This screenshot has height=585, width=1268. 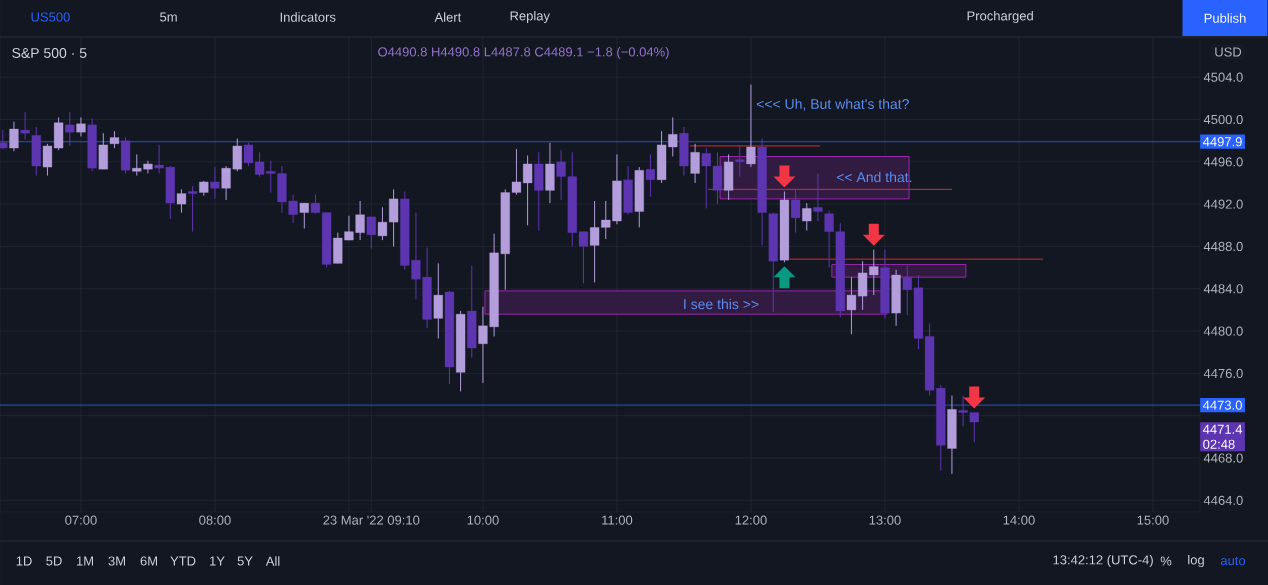 I want to click on x-tick-label: 13:00, so click(x=885, y=520).